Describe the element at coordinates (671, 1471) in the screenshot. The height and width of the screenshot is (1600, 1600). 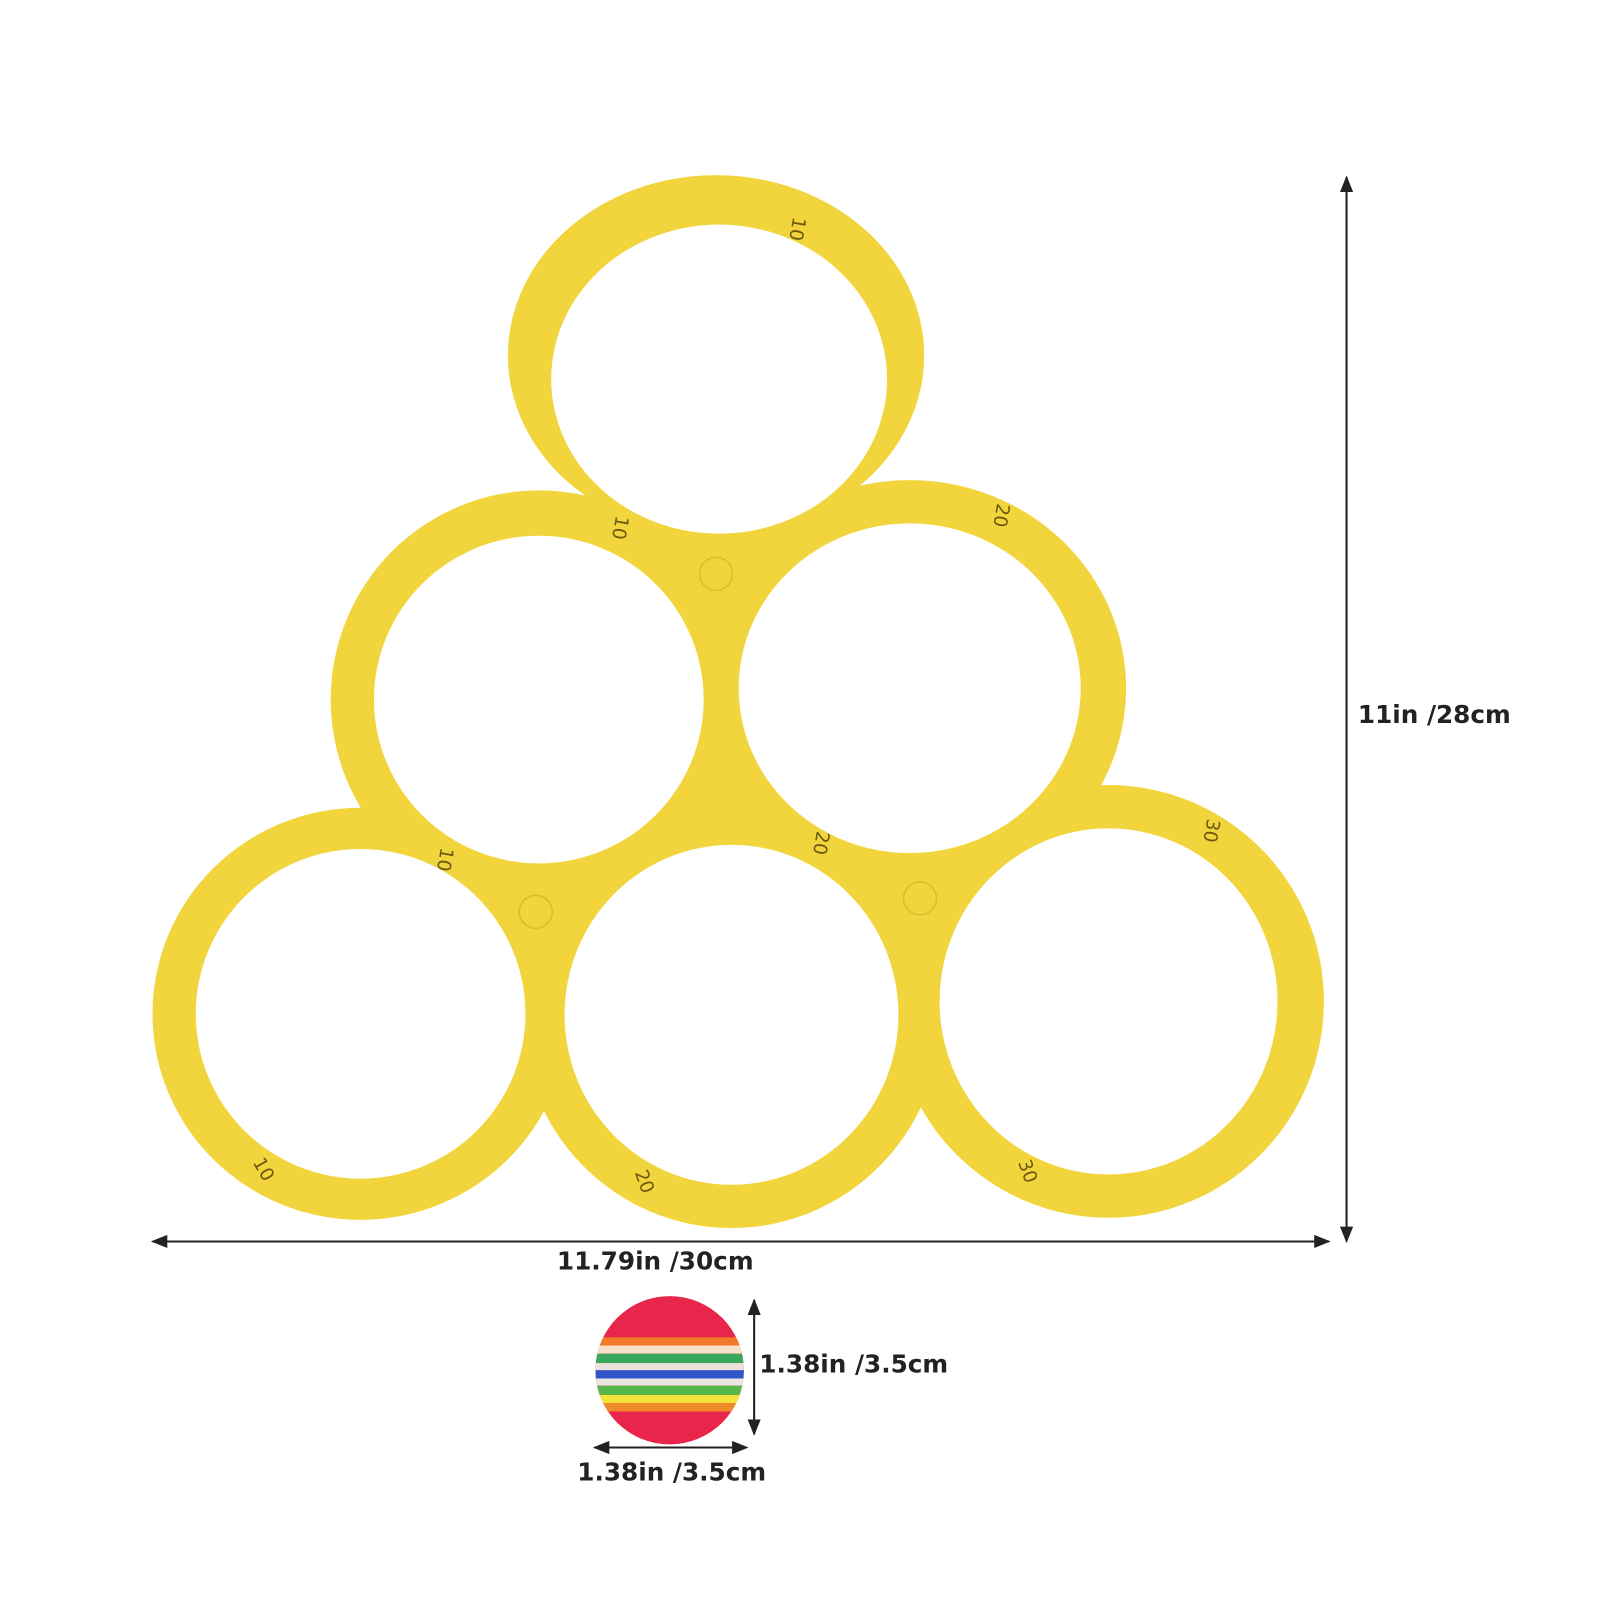
I see `ball-width-label: 1.38in /3.5cm` at that location.